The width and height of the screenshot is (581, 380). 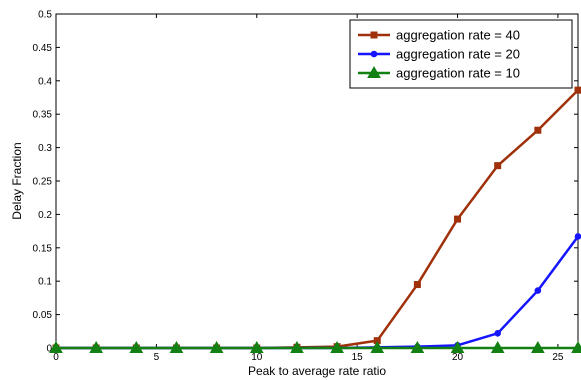 What do you see at coordinates (17, 180) in the screenshot?
I see `y-axis-label: Delay Fraction` at bounding box center [17, 180].